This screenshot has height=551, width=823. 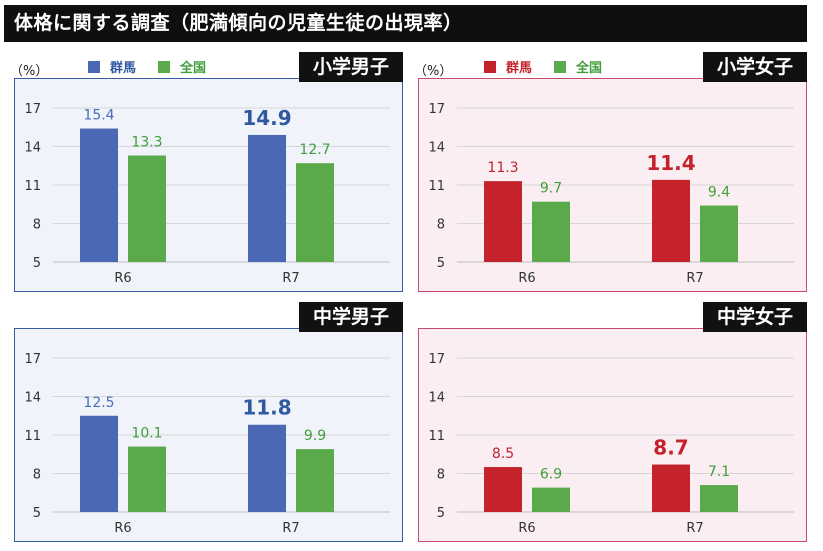 I want to click on data-label: 10.1, so click(x=146, y=434).